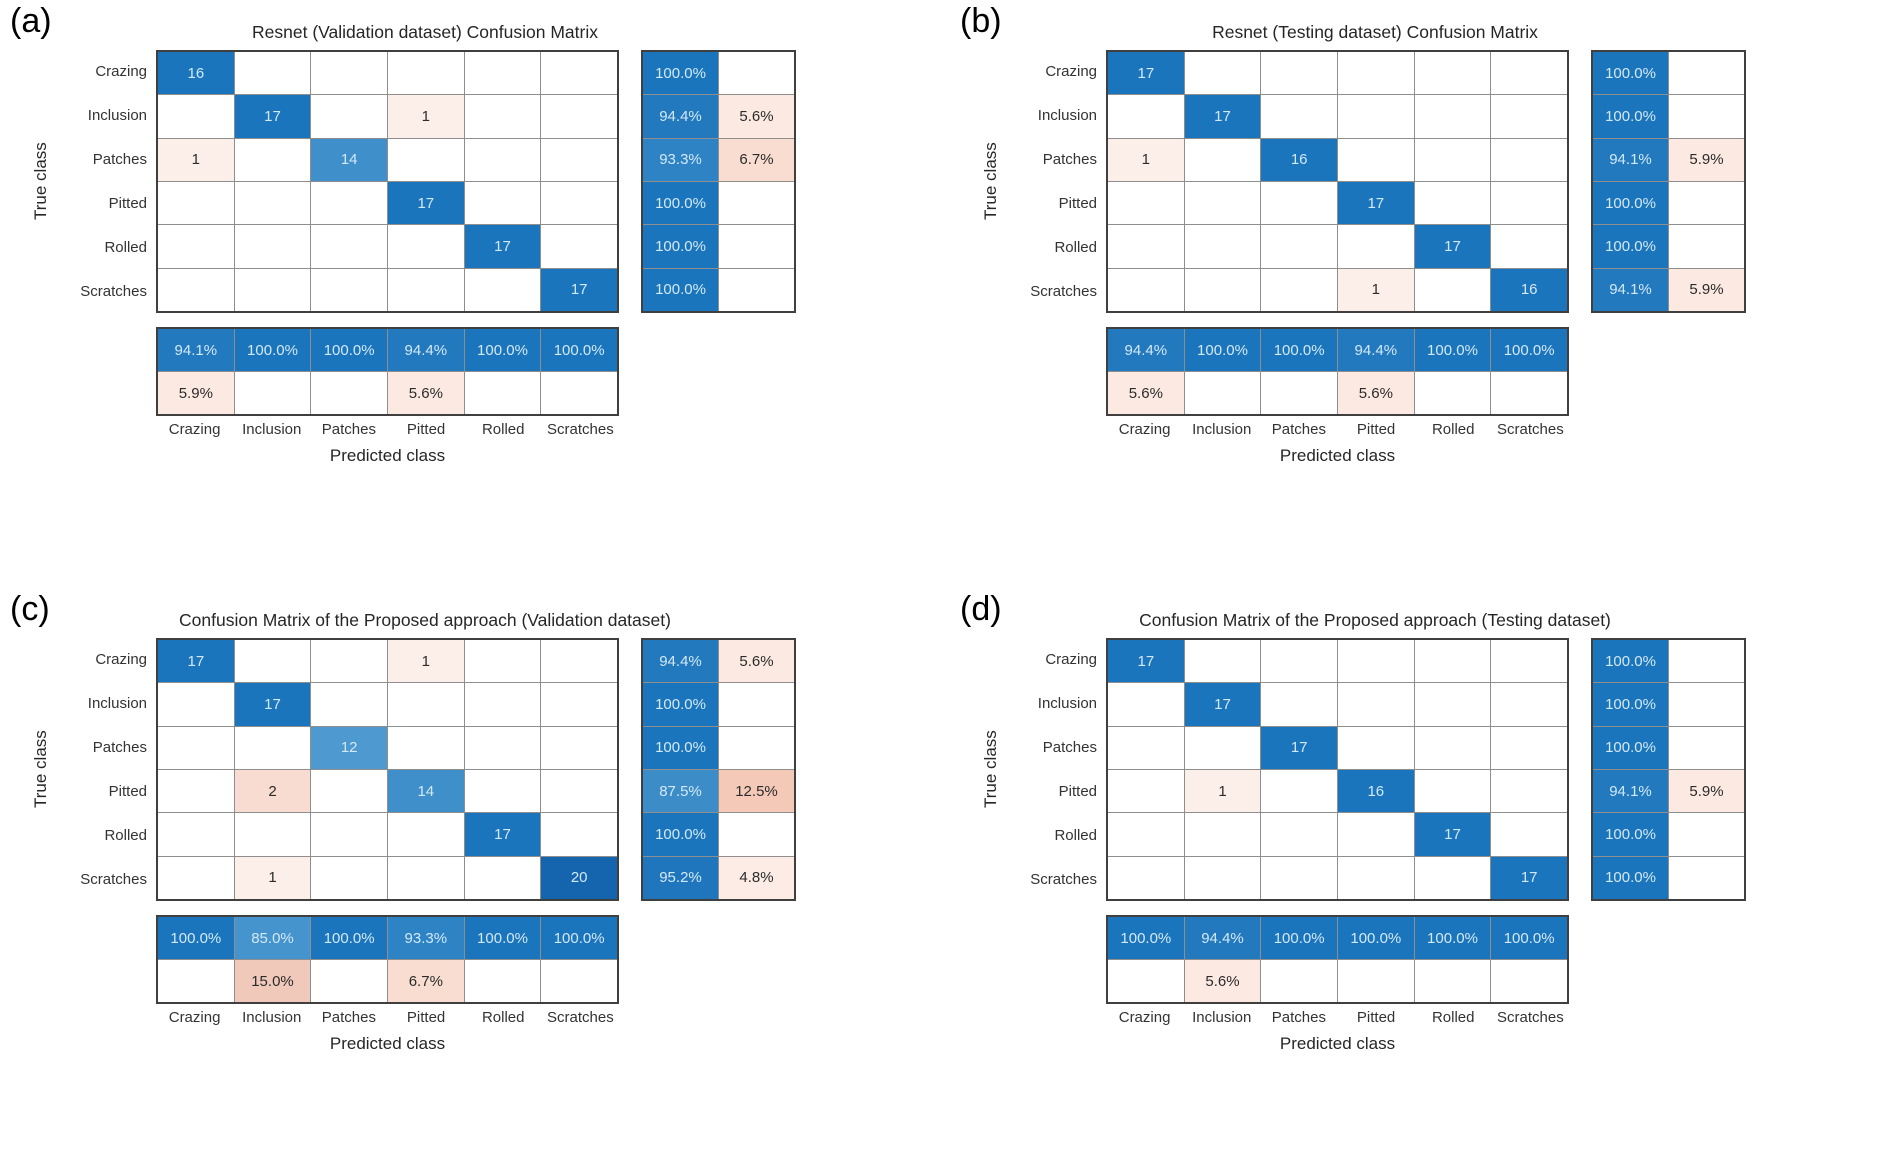  What do you see at coordinates (425, 791) in the screenshot?
I see `matrix-cell: 14` at bounding box center [425, 791].